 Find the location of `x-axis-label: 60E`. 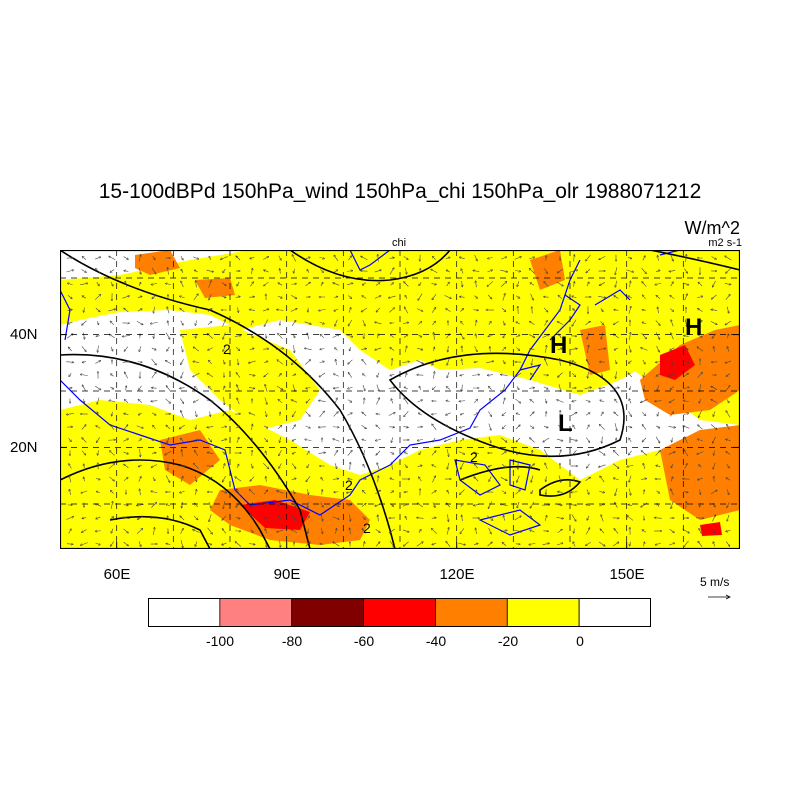

x-axis-label: 60E is located at coordinates (117, 574).